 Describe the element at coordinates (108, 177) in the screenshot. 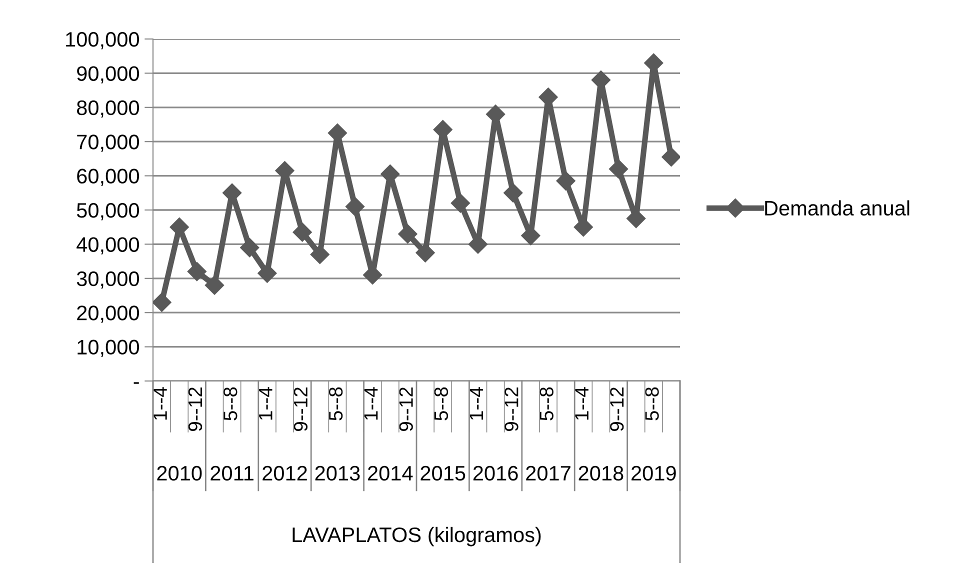

I see `y-tick-label: 60,000` at that location.